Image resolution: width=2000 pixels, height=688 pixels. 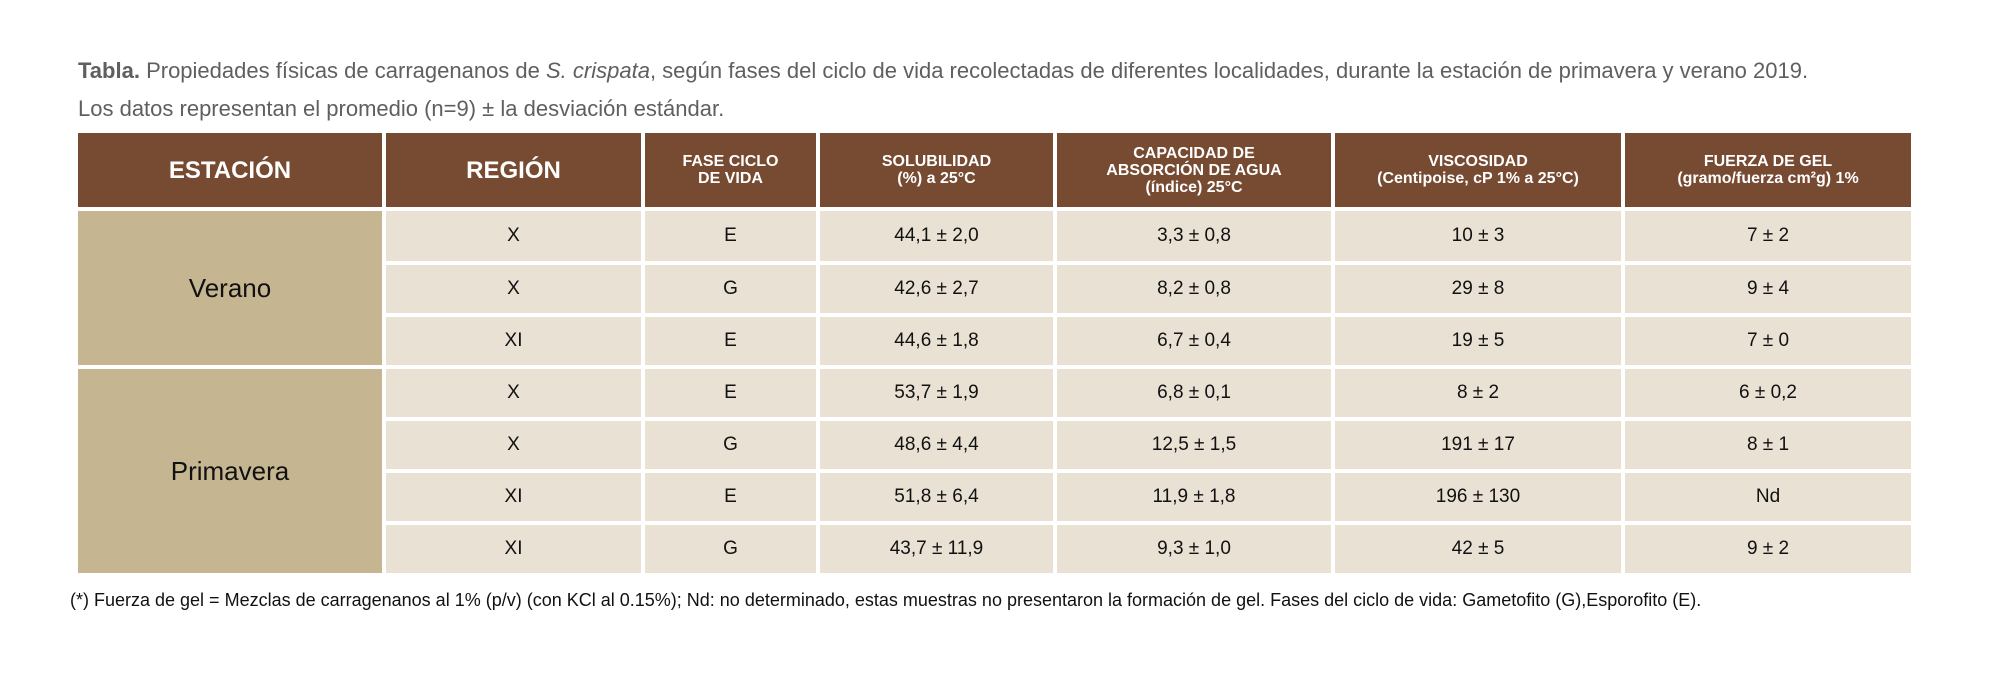 What do you see at coordinates (936, 289) in the screenshot?
I see `table-cell: 42,6 ± 2,7` at bounding box center [936, 289].